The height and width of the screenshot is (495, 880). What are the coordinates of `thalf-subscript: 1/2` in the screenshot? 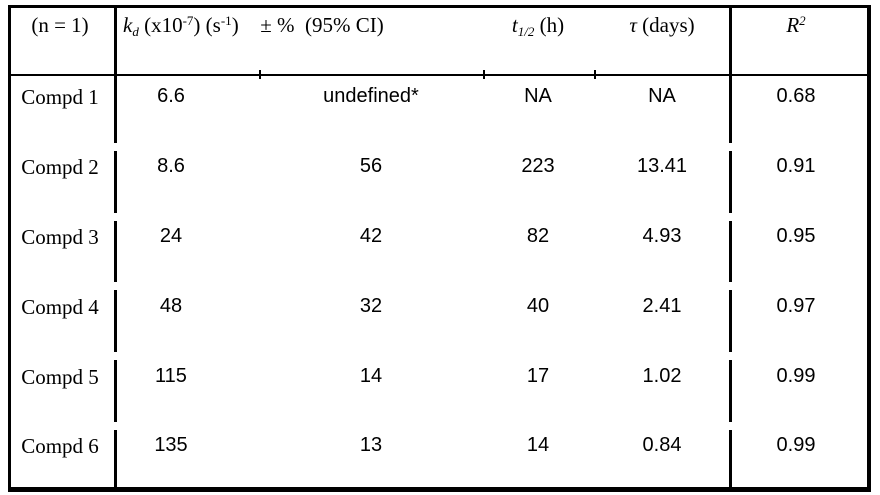 It's located at (526, 31).